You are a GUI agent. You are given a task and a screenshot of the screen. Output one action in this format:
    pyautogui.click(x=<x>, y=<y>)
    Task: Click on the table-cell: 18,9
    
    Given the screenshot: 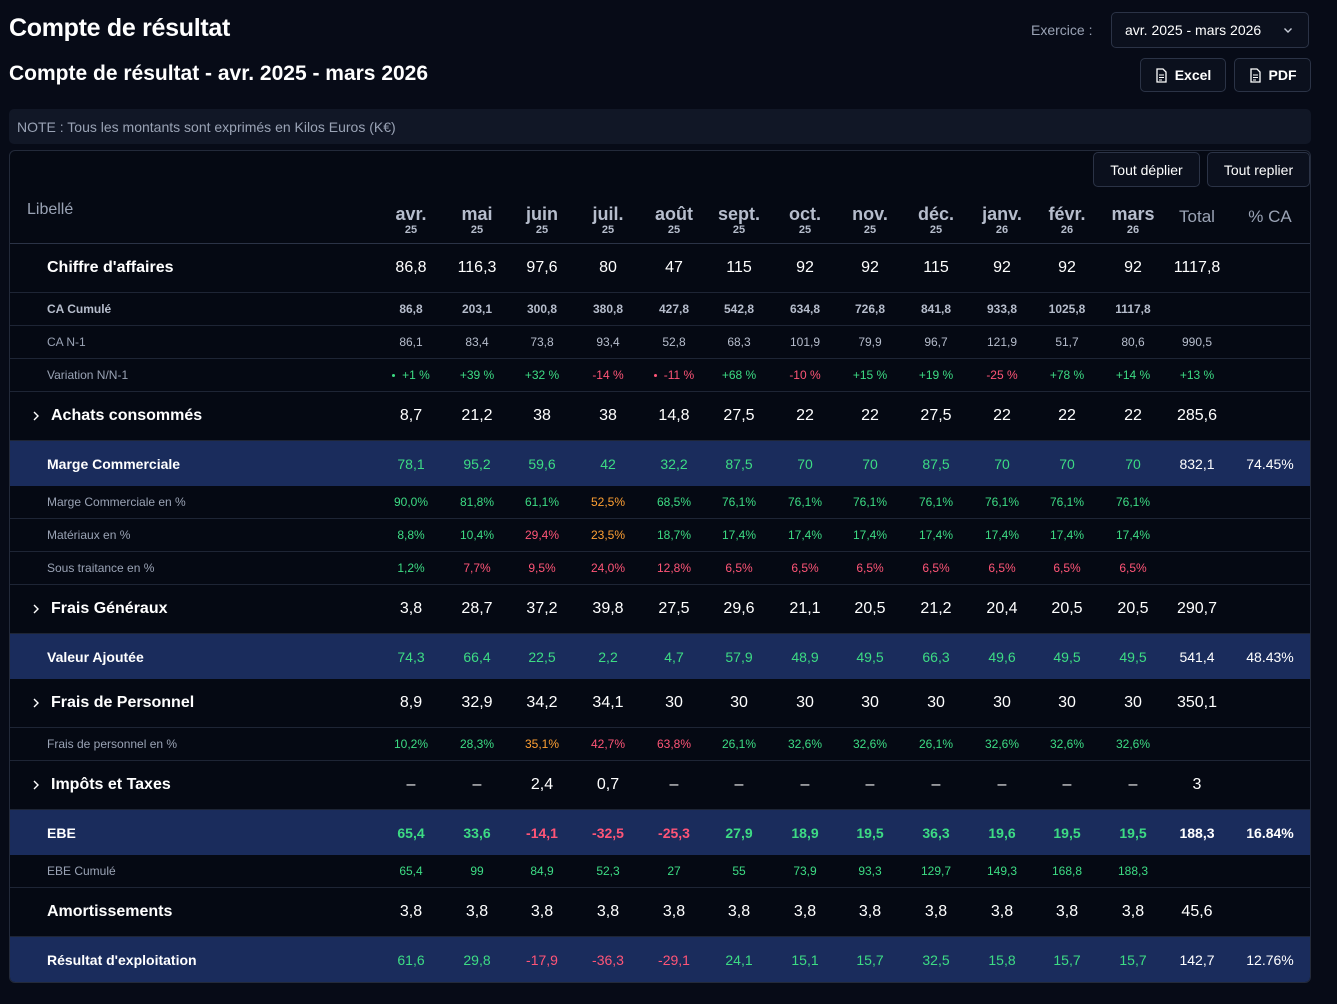 What is the action you would take?
    pyautogui.click(x=805, y=832)
    